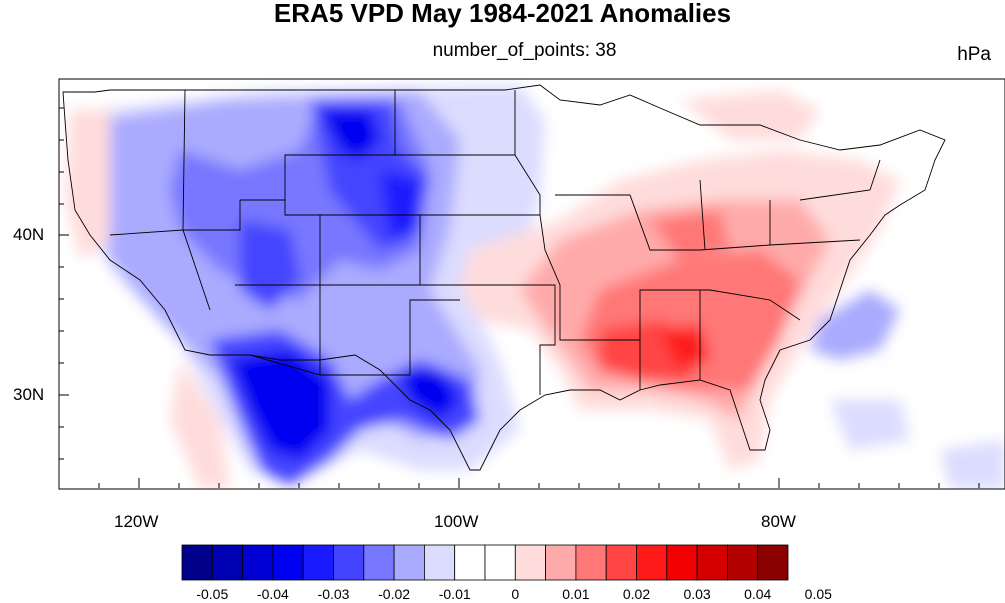 The width and height of the screenshot is (1005, 603). Describe the element at coordinates (750, 115) in the screenshot. I see `weak-positive-northeast` at that location.